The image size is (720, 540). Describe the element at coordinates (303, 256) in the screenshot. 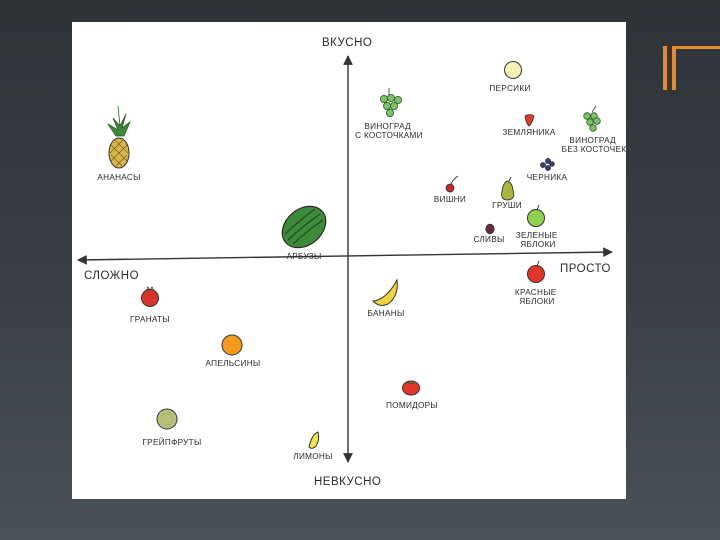

I see `label-watermelons: АРБУЗЫ` at that location.